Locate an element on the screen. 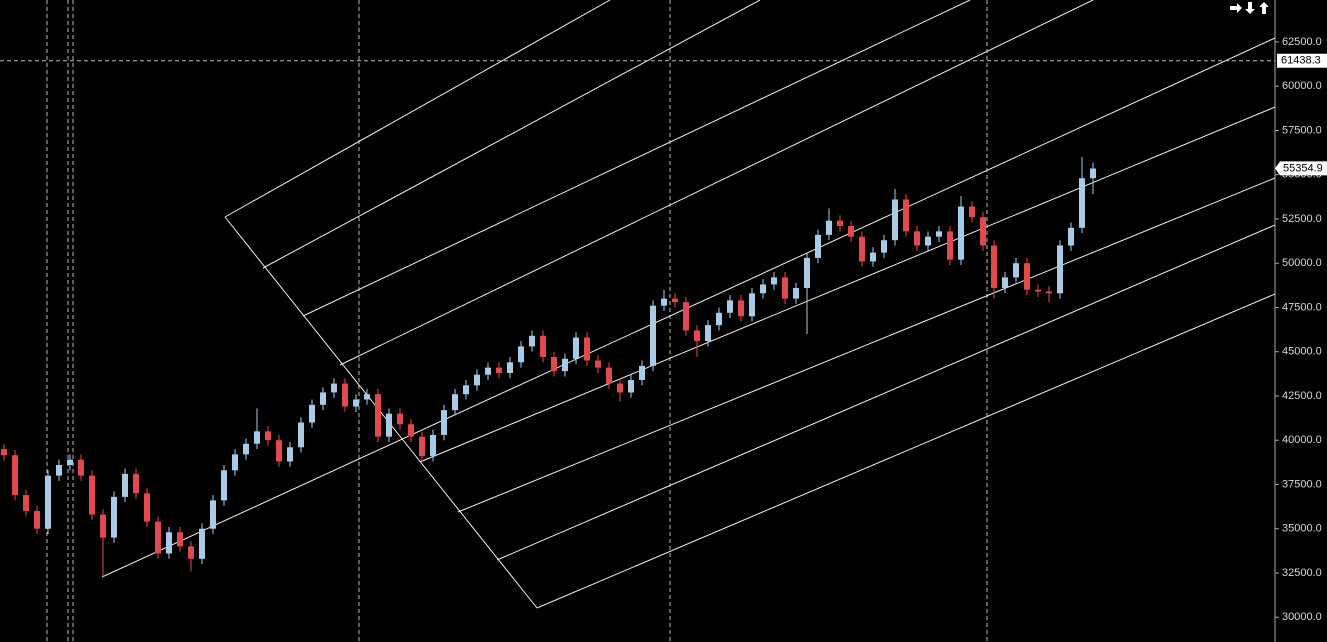 This screenshot has width=1327, height=642. crosshair-tag: 61438.3 is located at coordinates (1301, 61).